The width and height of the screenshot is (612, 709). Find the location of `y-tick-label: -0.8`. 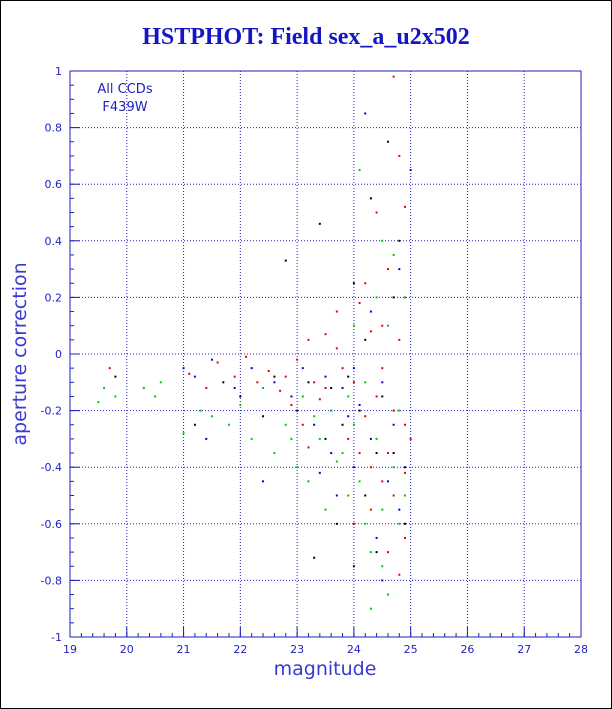

y-tick-label: -0.8 is located at coordinates (51, 580).